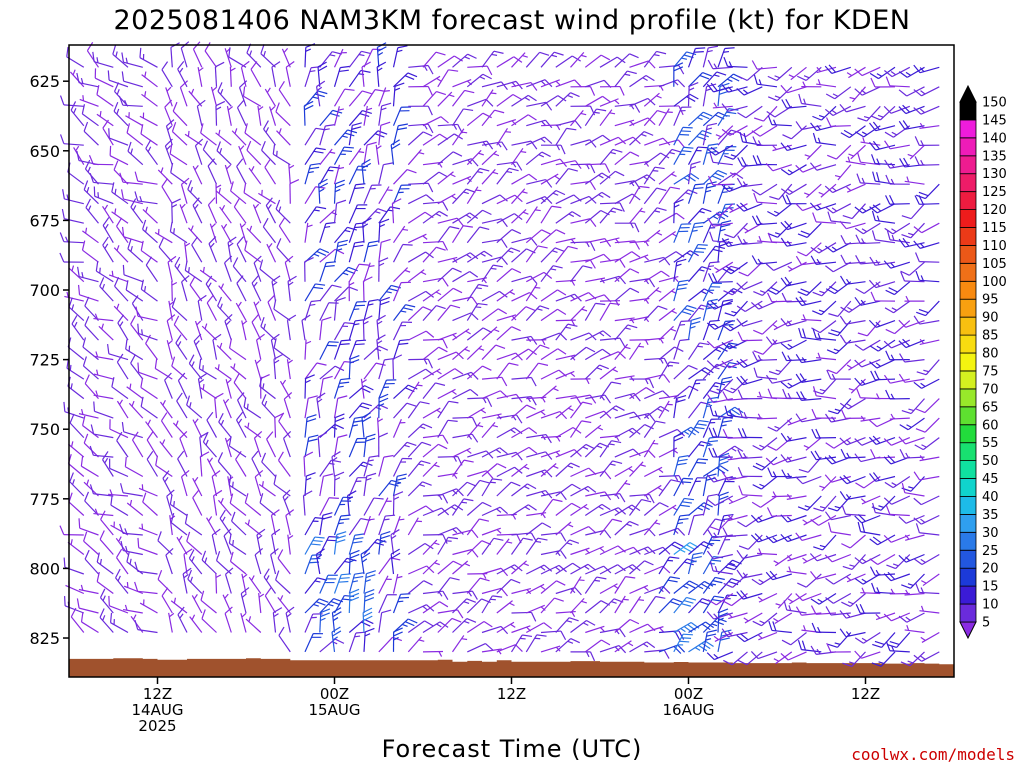 The height and width of the screenshot is (768, 1024). What do you see at coordinates (990, 533) in the screenshot?
I see `colorbar-label: 30` at bounding box center [990, 533].